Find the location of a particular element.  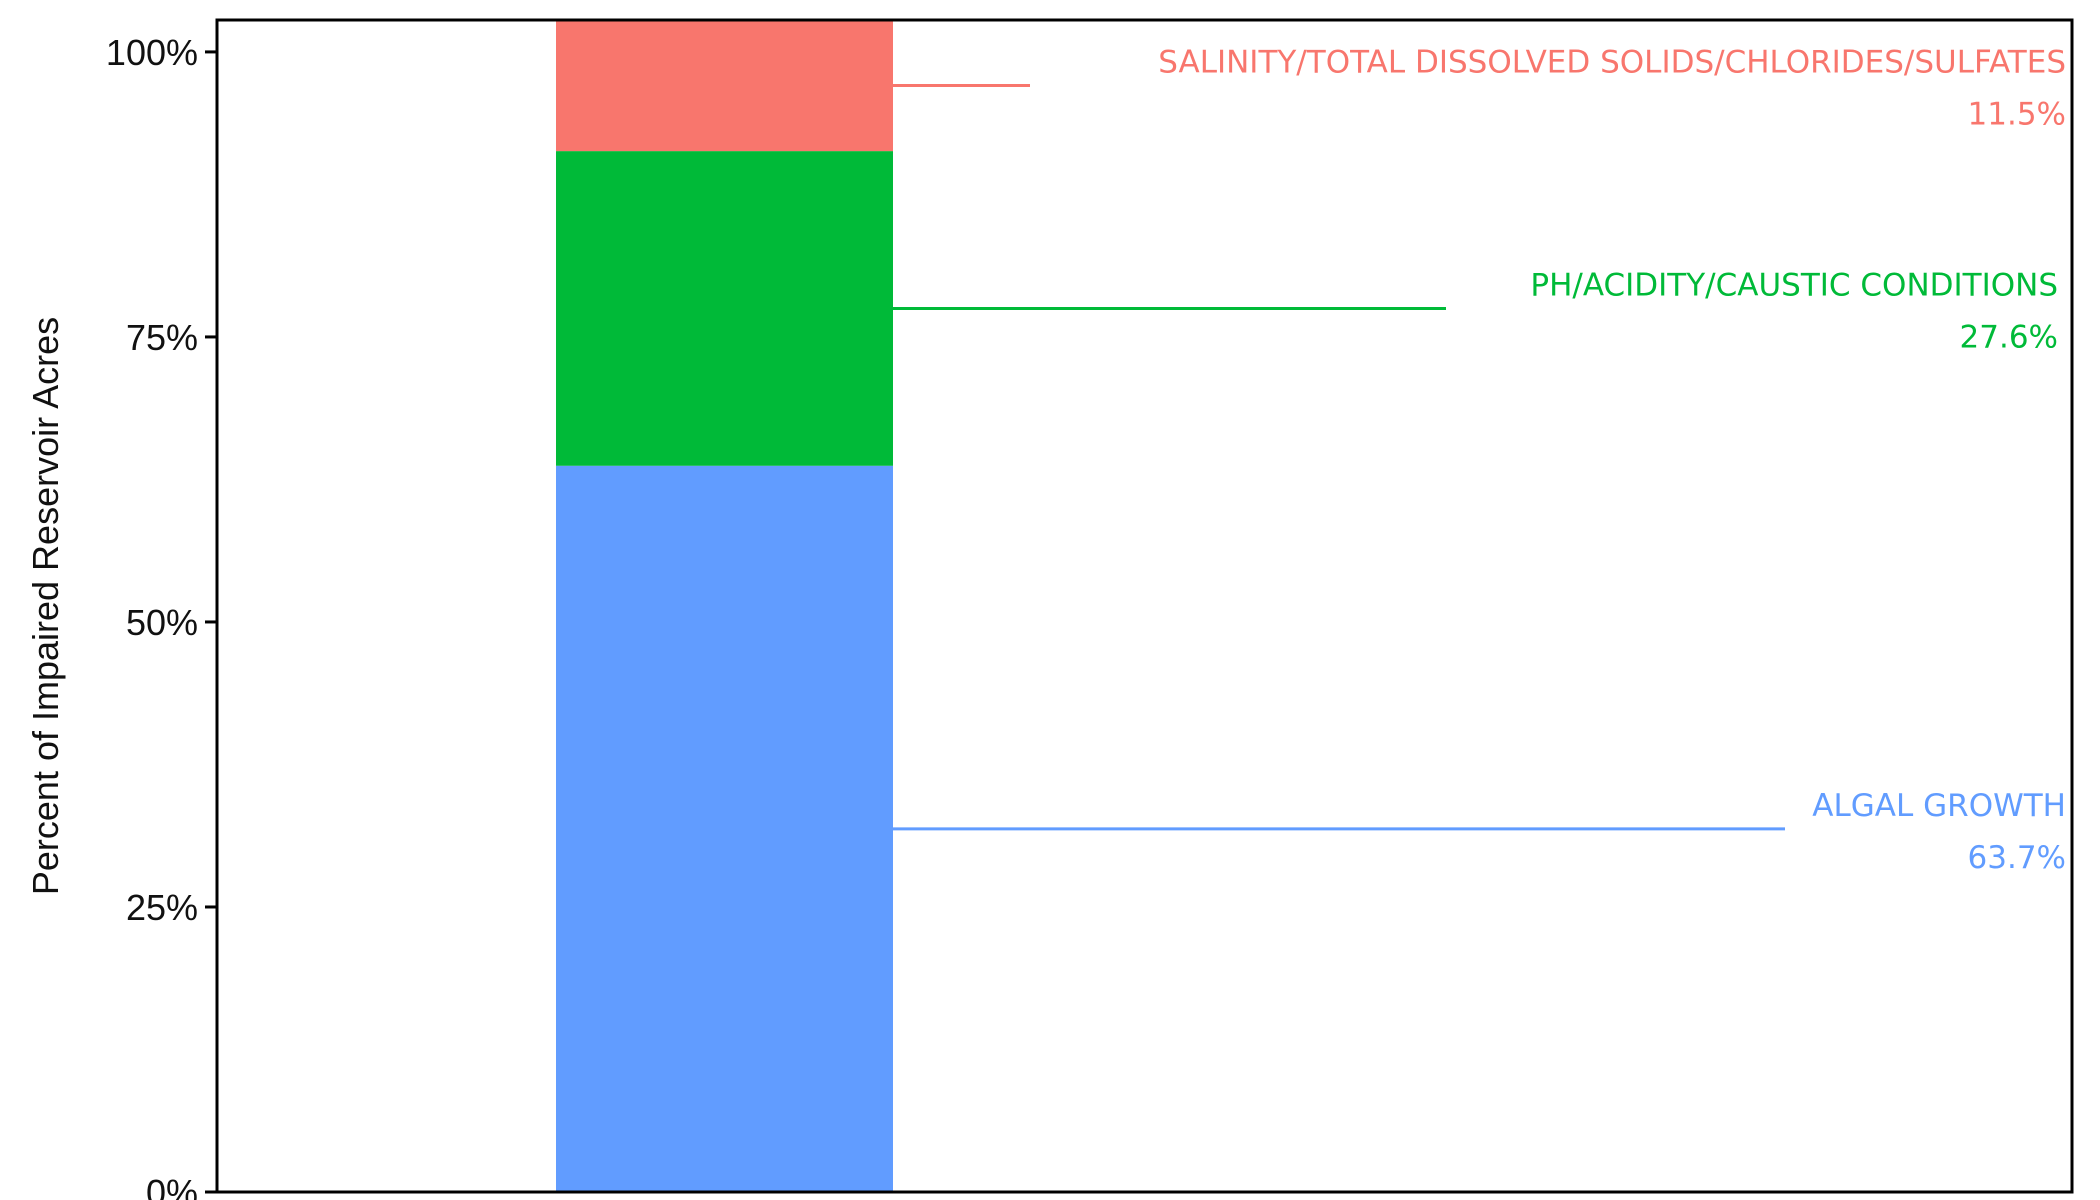

segment-name-label-0: ALGAL GROWTH is located at coordinates (1939, 806).